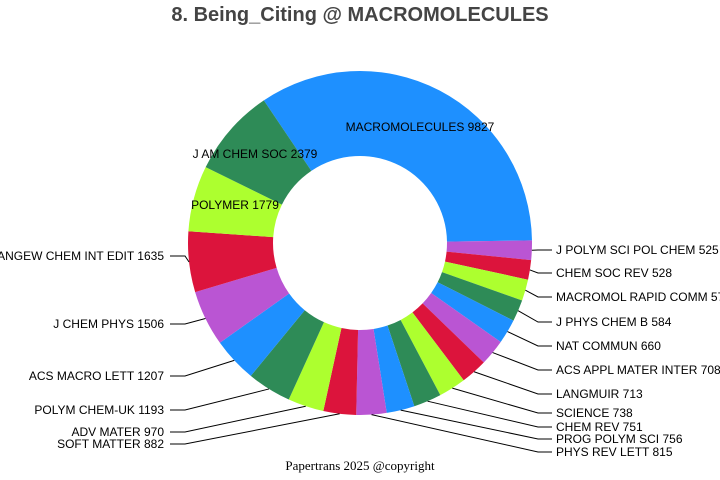 The height and width of the screenshot is (480, 720). Describe the element at coordinates (108, 324) in the screenshot. I see `slice-label: J CHEM PHYS 1506` at that location.